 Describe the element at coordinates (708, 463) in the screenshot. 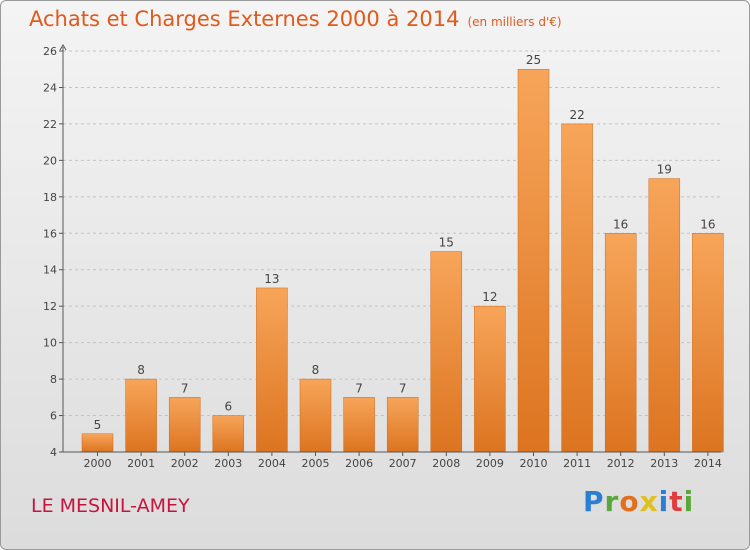

I see `x-tick-label: 2014` at that location.